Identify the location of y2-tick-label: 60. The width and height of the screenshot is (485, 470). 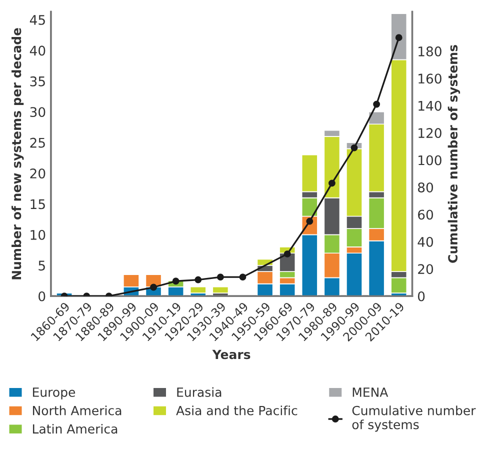
(426, 215).